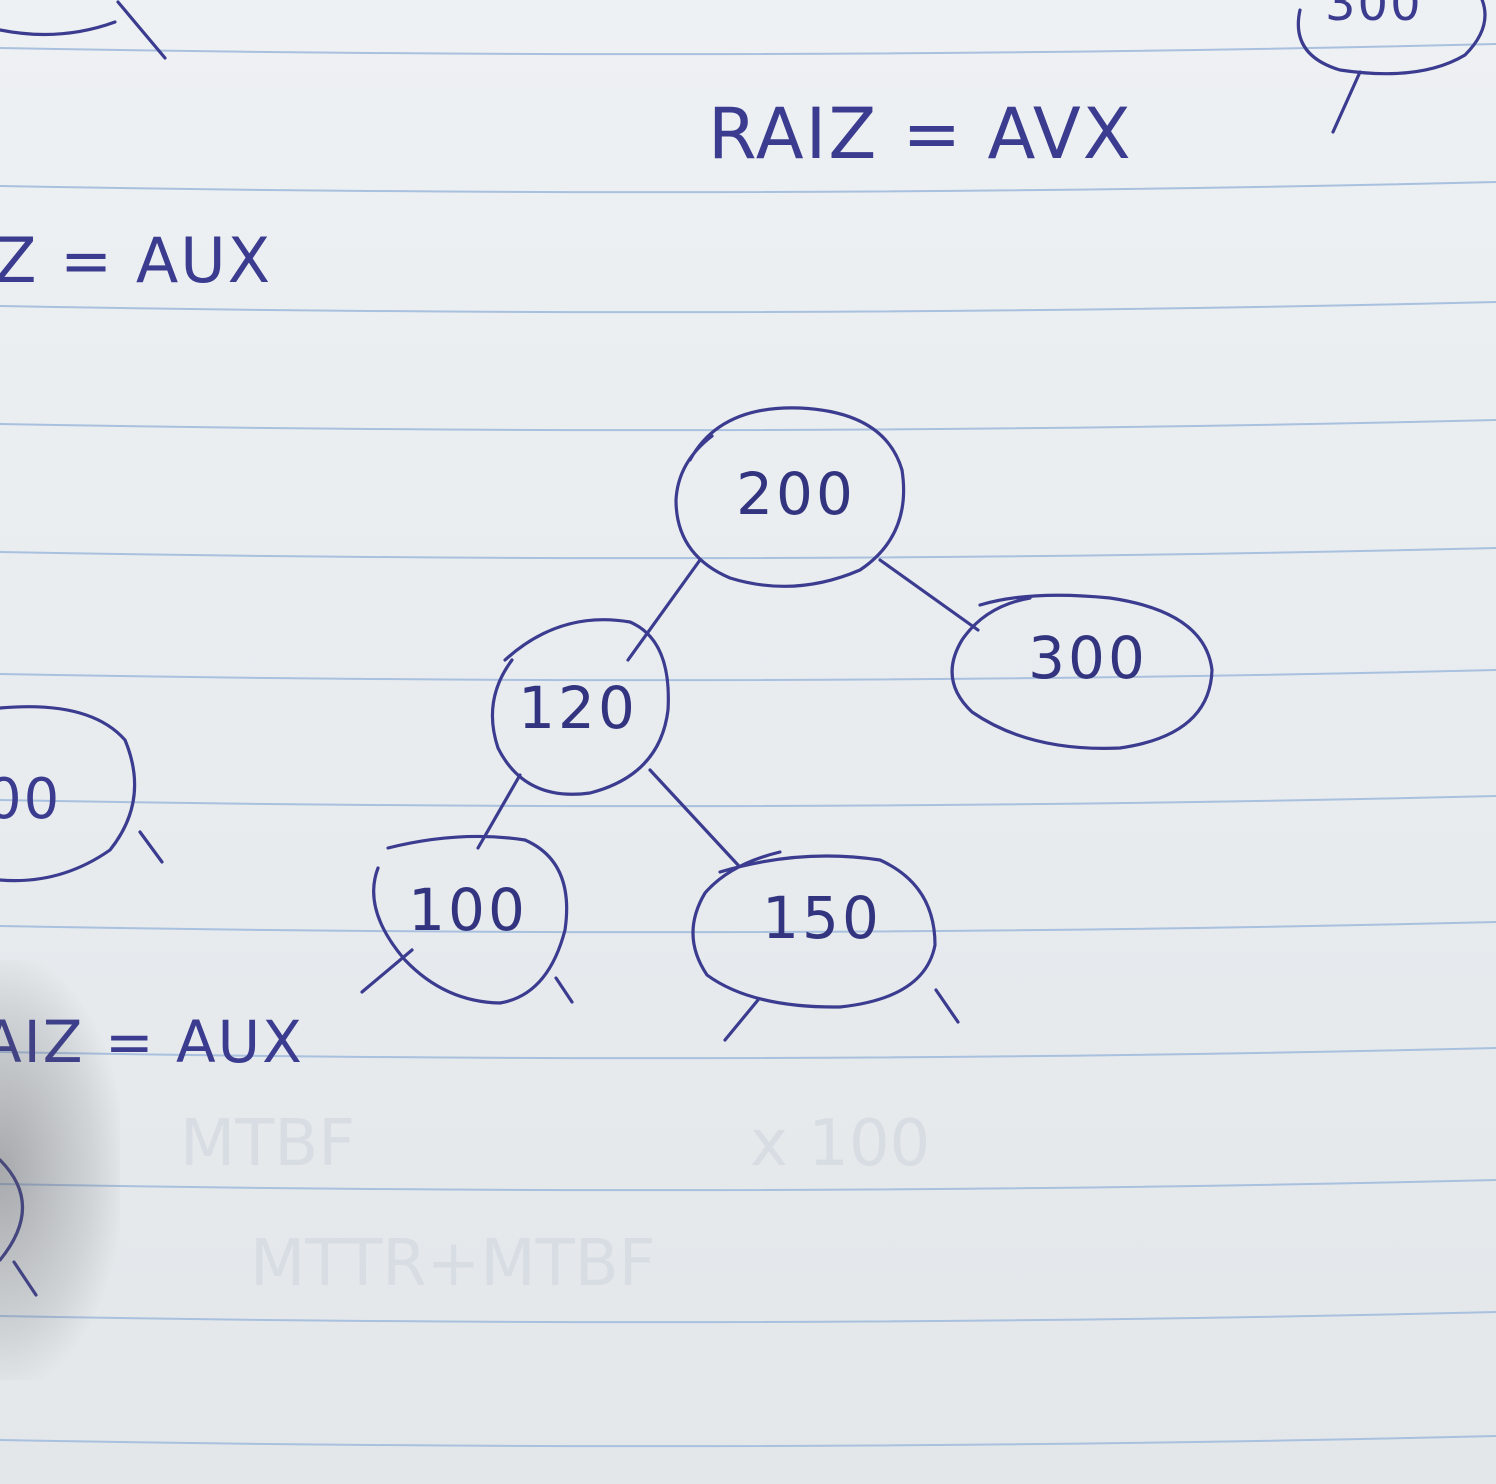 The image size is (1496, 1484). I want to click on null-edge-100-left, so click(387, 971).